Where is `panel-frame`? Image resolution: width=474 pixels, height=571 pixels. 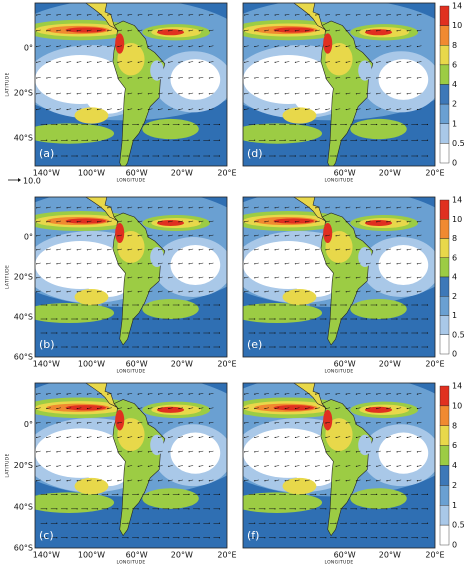 panel-frame is located at coordinates (131, 277).